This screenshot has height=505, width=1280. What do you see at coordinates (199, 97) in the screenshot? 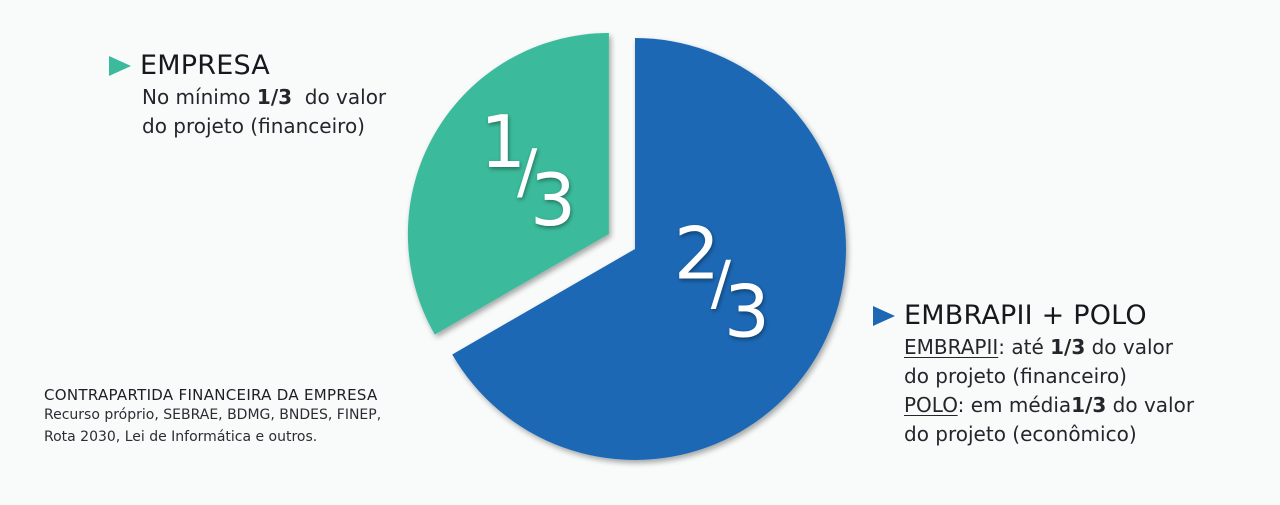
I see `empresa-desc-text: No mínimo` at bounding box center [199, 97].